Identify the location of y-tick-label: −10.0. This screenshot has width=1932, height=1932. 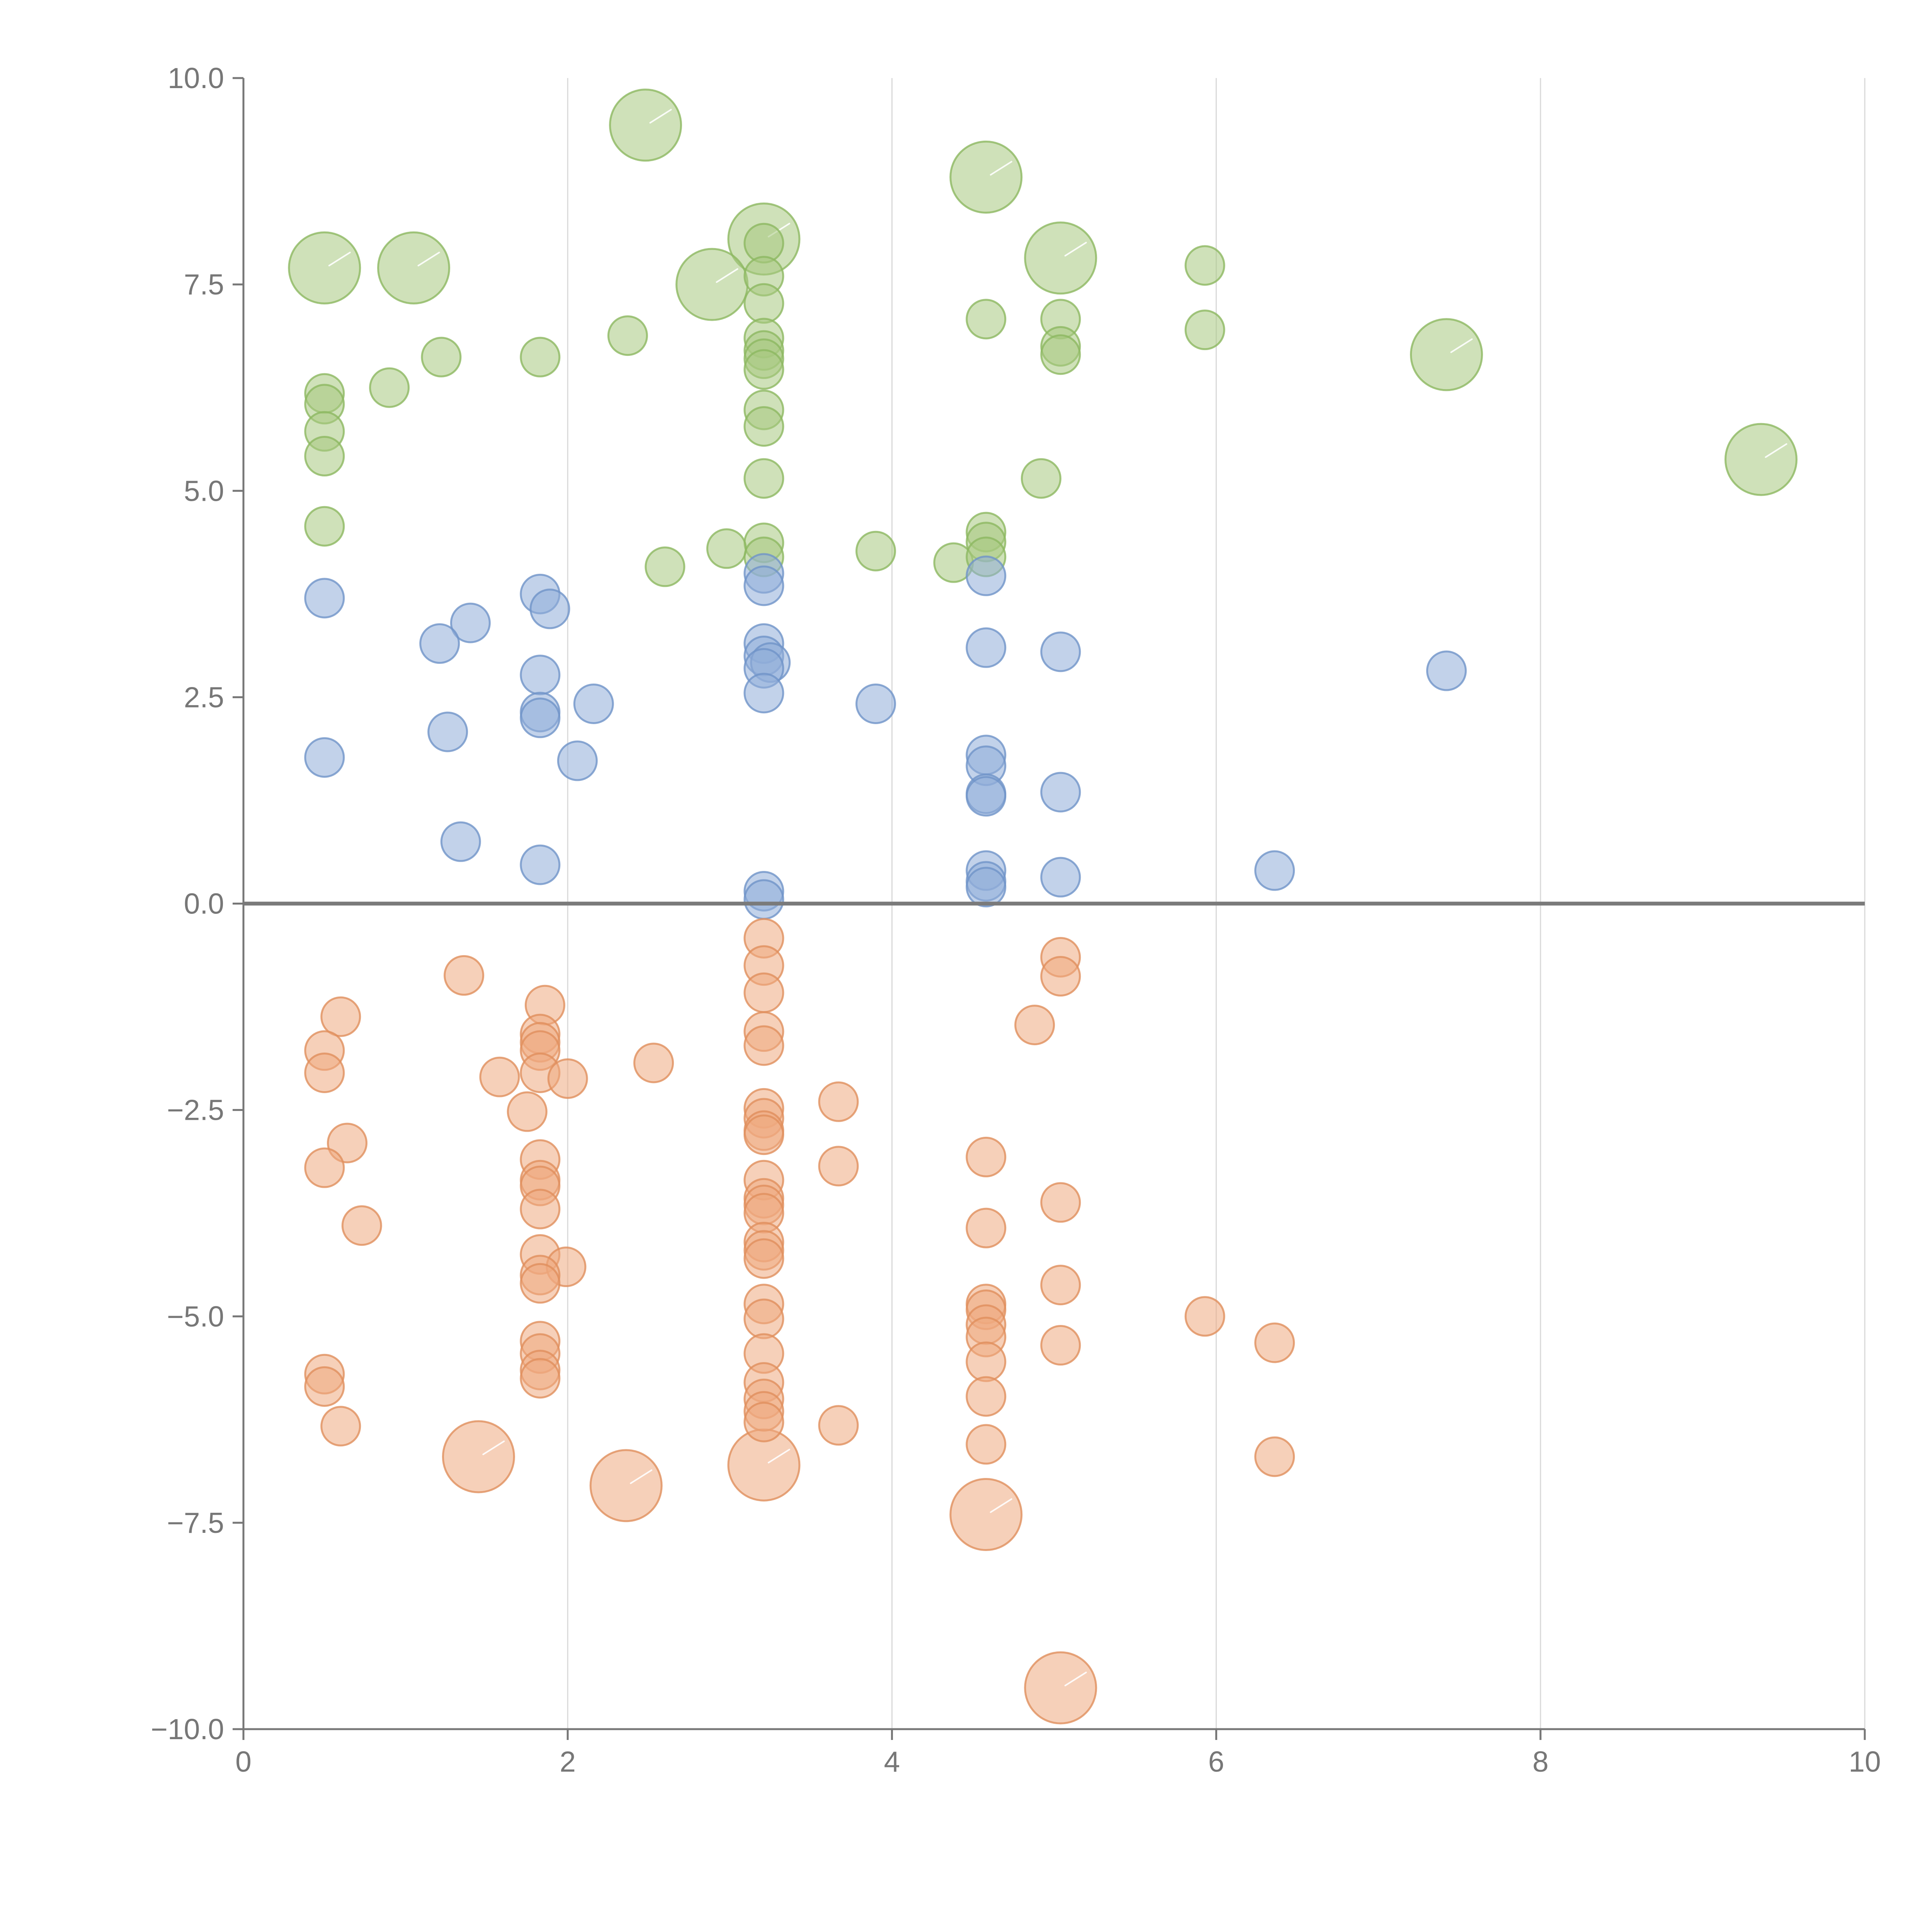
(188, 1729).